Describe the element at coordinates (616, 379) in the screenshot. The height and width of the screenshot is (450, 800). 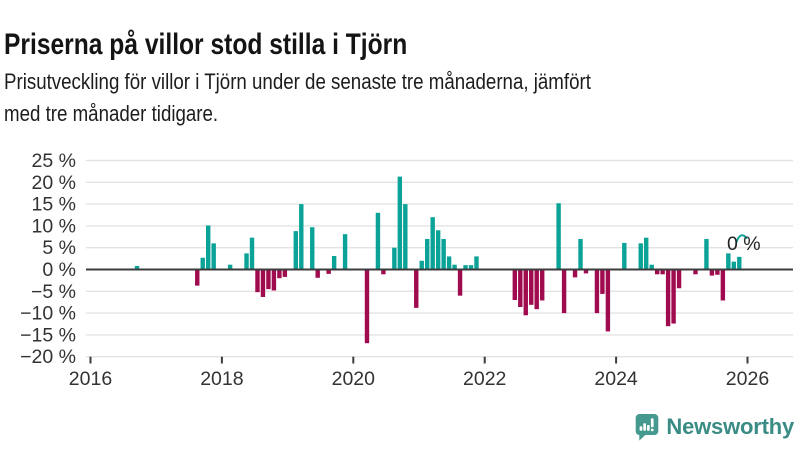
I see `x-tick-label: 2024` at that location.